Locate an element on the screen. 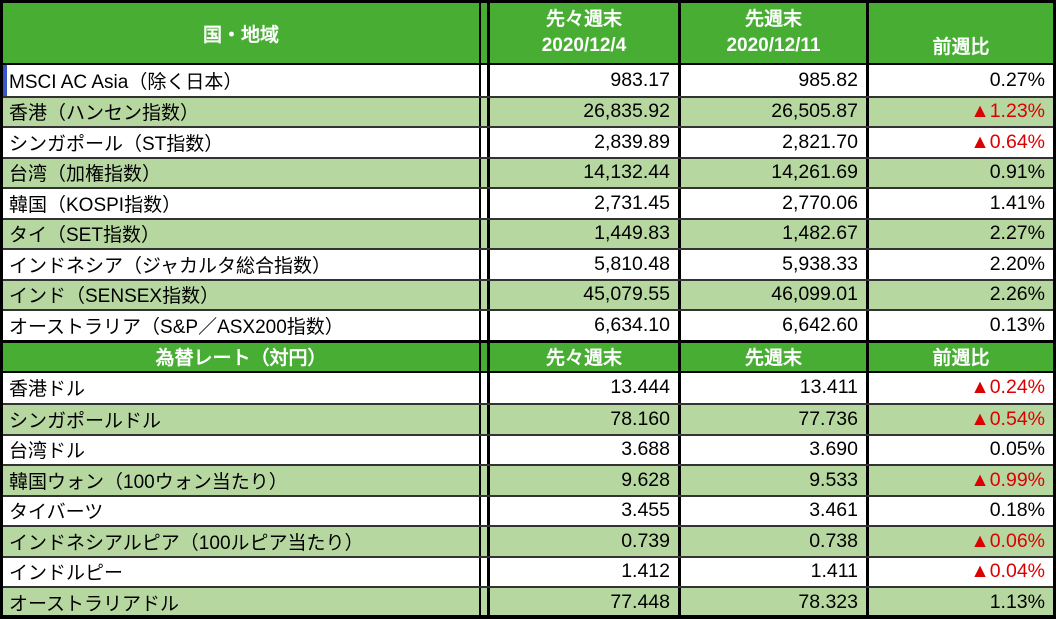 This screenshot has width=1056, height=619. last-week-value-cell: 3.461 is located at coordinates (772, 510).